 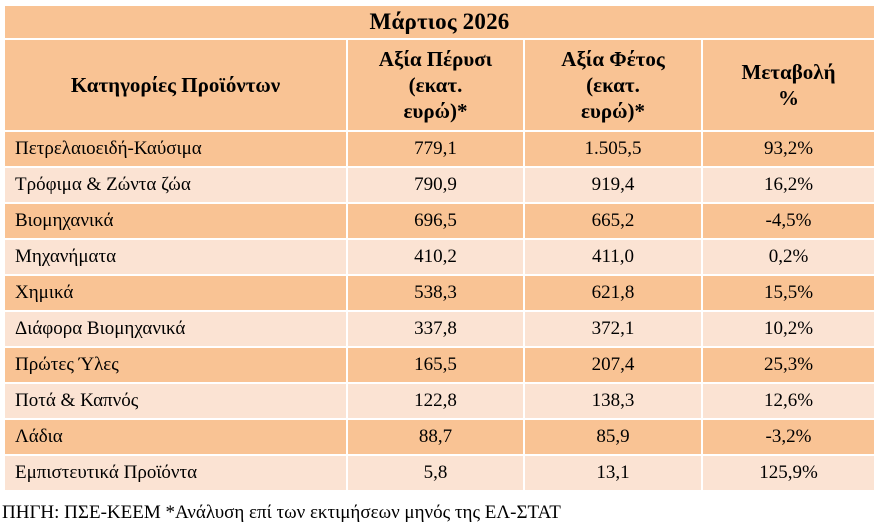 What do you see at coordinates (175, 365) in the screenshot?
I see `category-cell: Πρώτες Ύλες` at bounding box center [175, 365].